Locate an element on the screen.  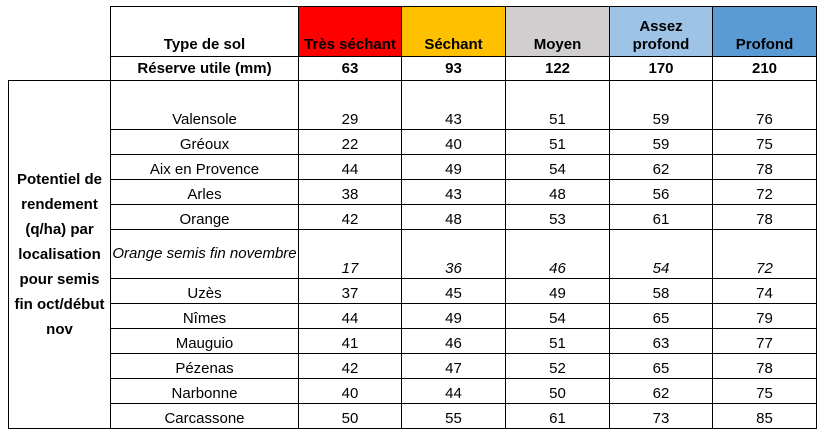
value-cell: 22 is located at coordinates (350, 142).